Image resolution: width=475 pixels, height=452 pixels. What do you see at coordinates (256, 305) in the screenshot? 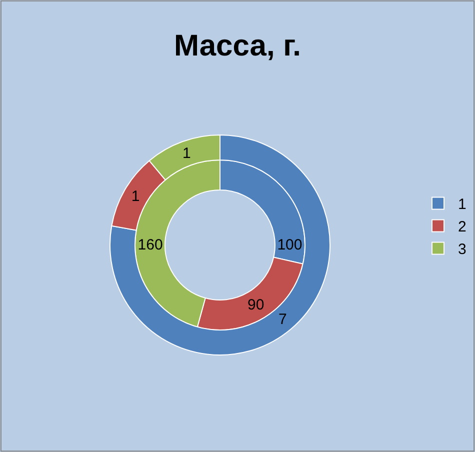
I see `data-label: 90` at bounding box center [256, 305].